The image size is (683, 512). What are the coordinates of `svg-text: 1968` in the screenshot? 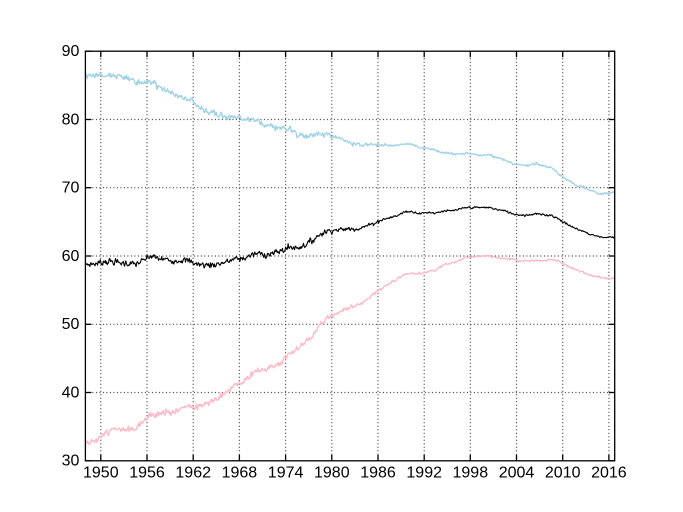 It's located at (240, 473).